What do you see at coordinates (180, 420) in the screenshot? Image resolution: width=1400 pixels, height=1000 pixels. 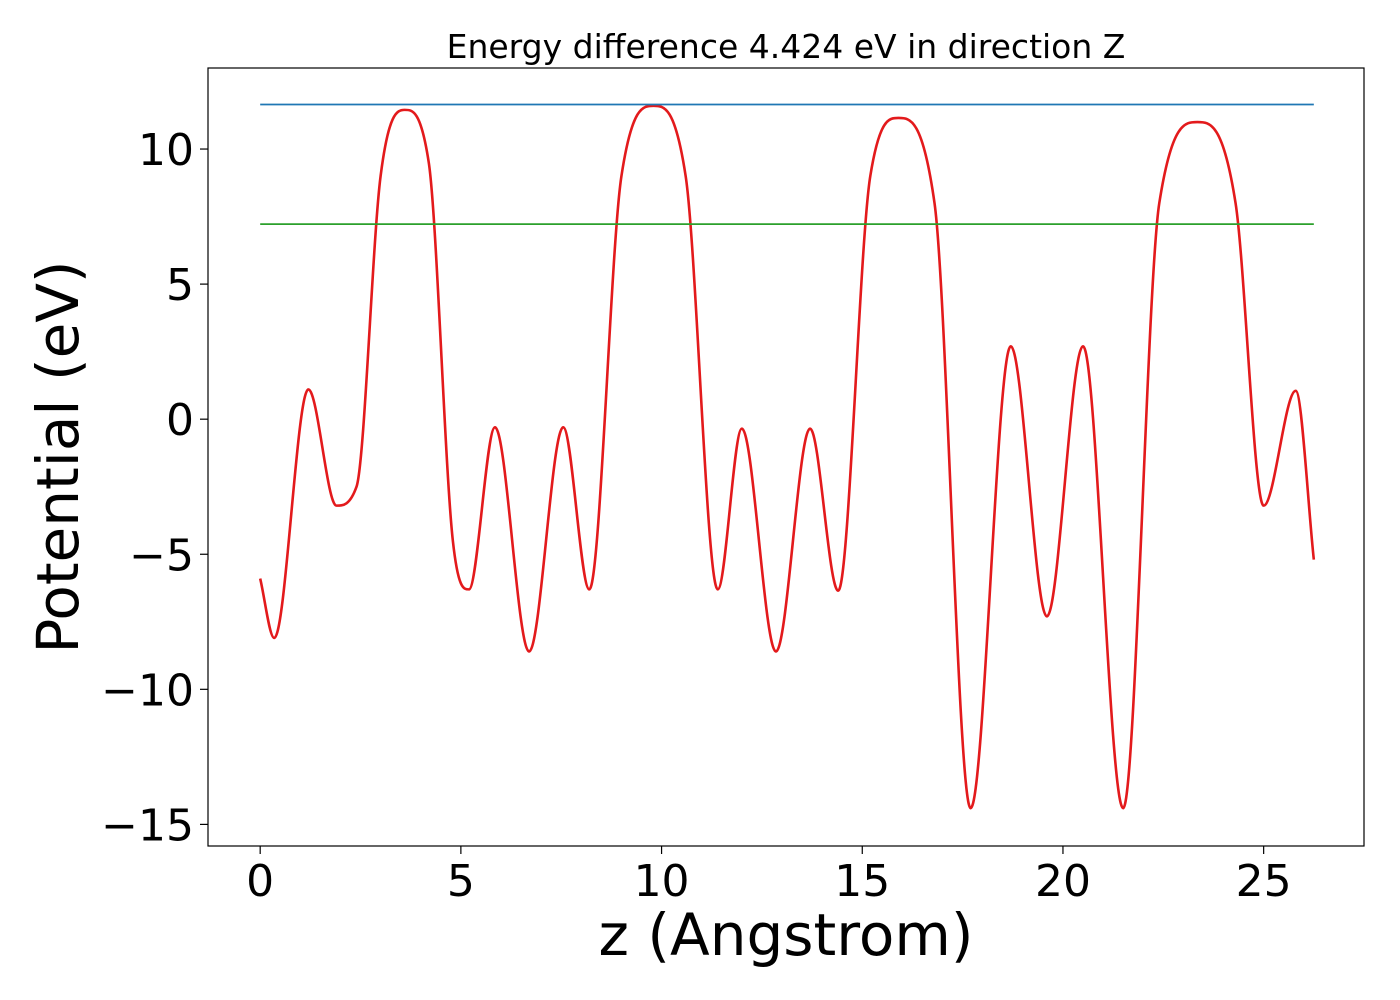 I see `y-tick-label: 0` at bounding box center [180, 420].